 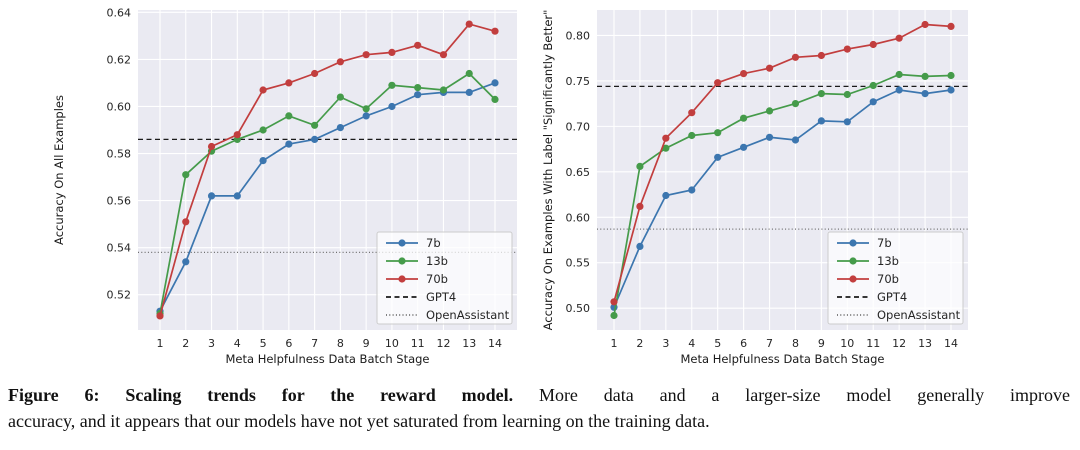 I want to click on x-tick-label: 4, so click(x=691, y=343).